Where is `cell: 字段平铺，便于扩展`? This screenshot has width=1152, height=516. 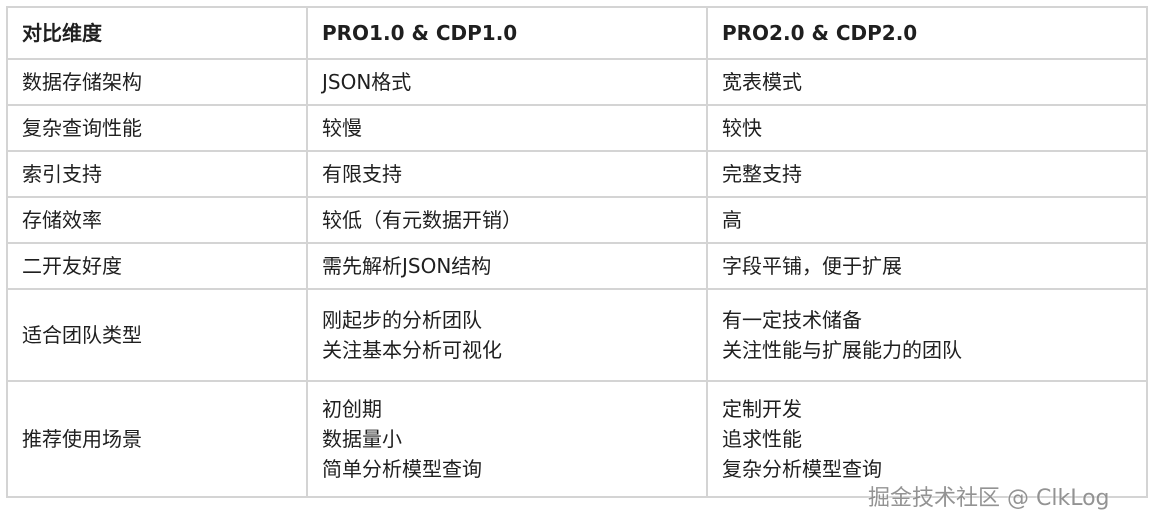
cell: 字段平铺，便于扩展 is located at coordinates (927, 266).